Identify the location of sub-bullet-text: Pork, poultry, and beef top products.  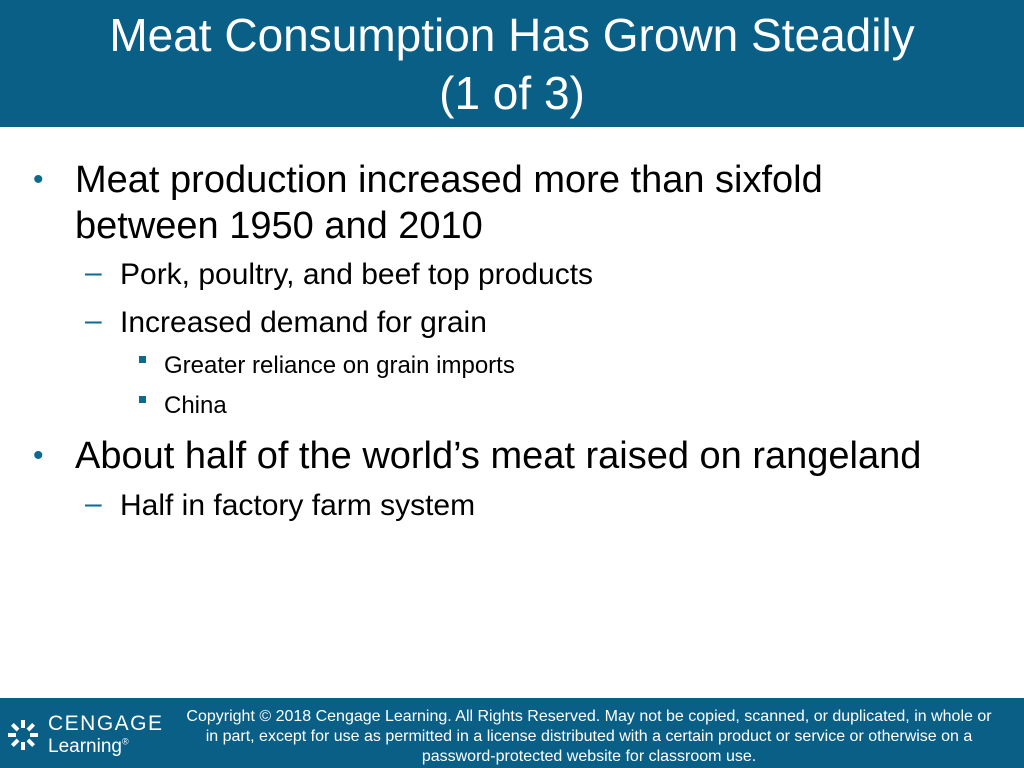
(357, 274).